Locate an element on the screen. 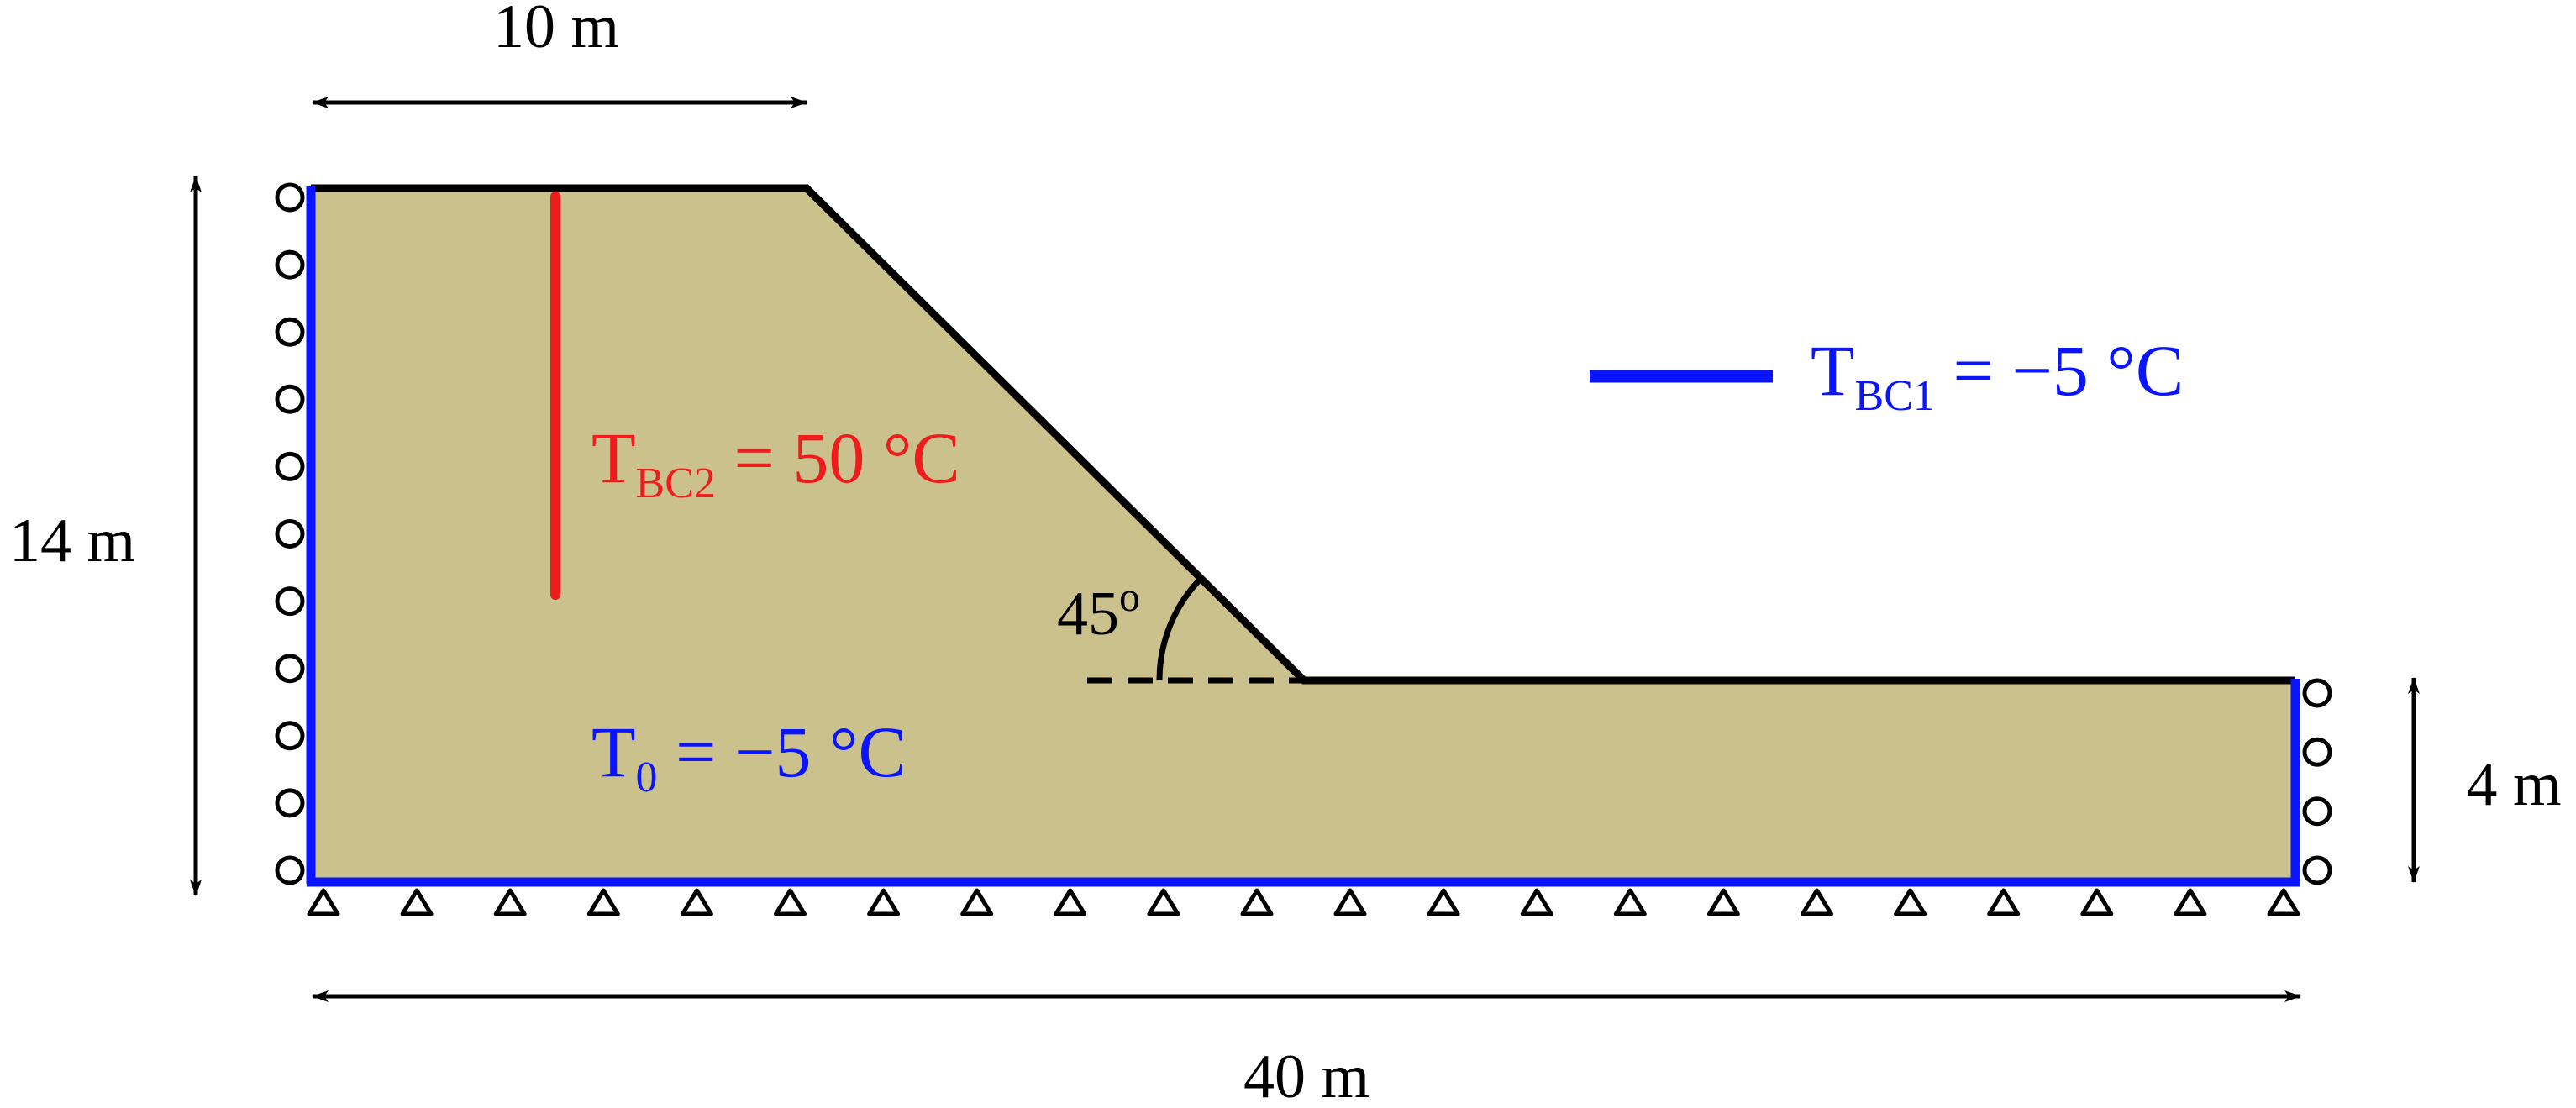  left-roller-supports is located at coordinates (290, 533).